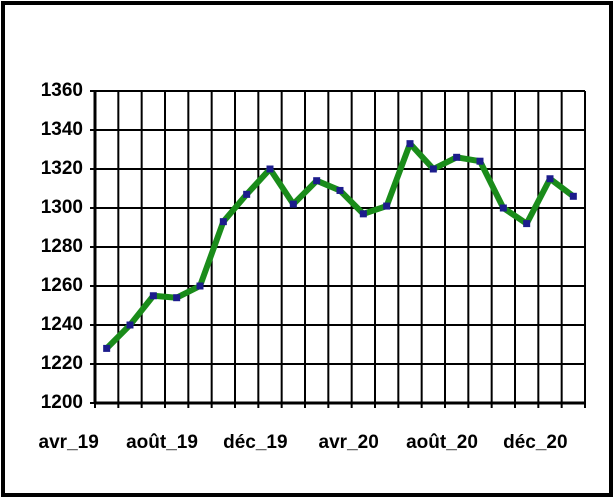 This screenshot has width=614, height=498. Describe the element at coordinates (442, 442) in the screenshot. I see `x-tick-label: août_20` at that location.